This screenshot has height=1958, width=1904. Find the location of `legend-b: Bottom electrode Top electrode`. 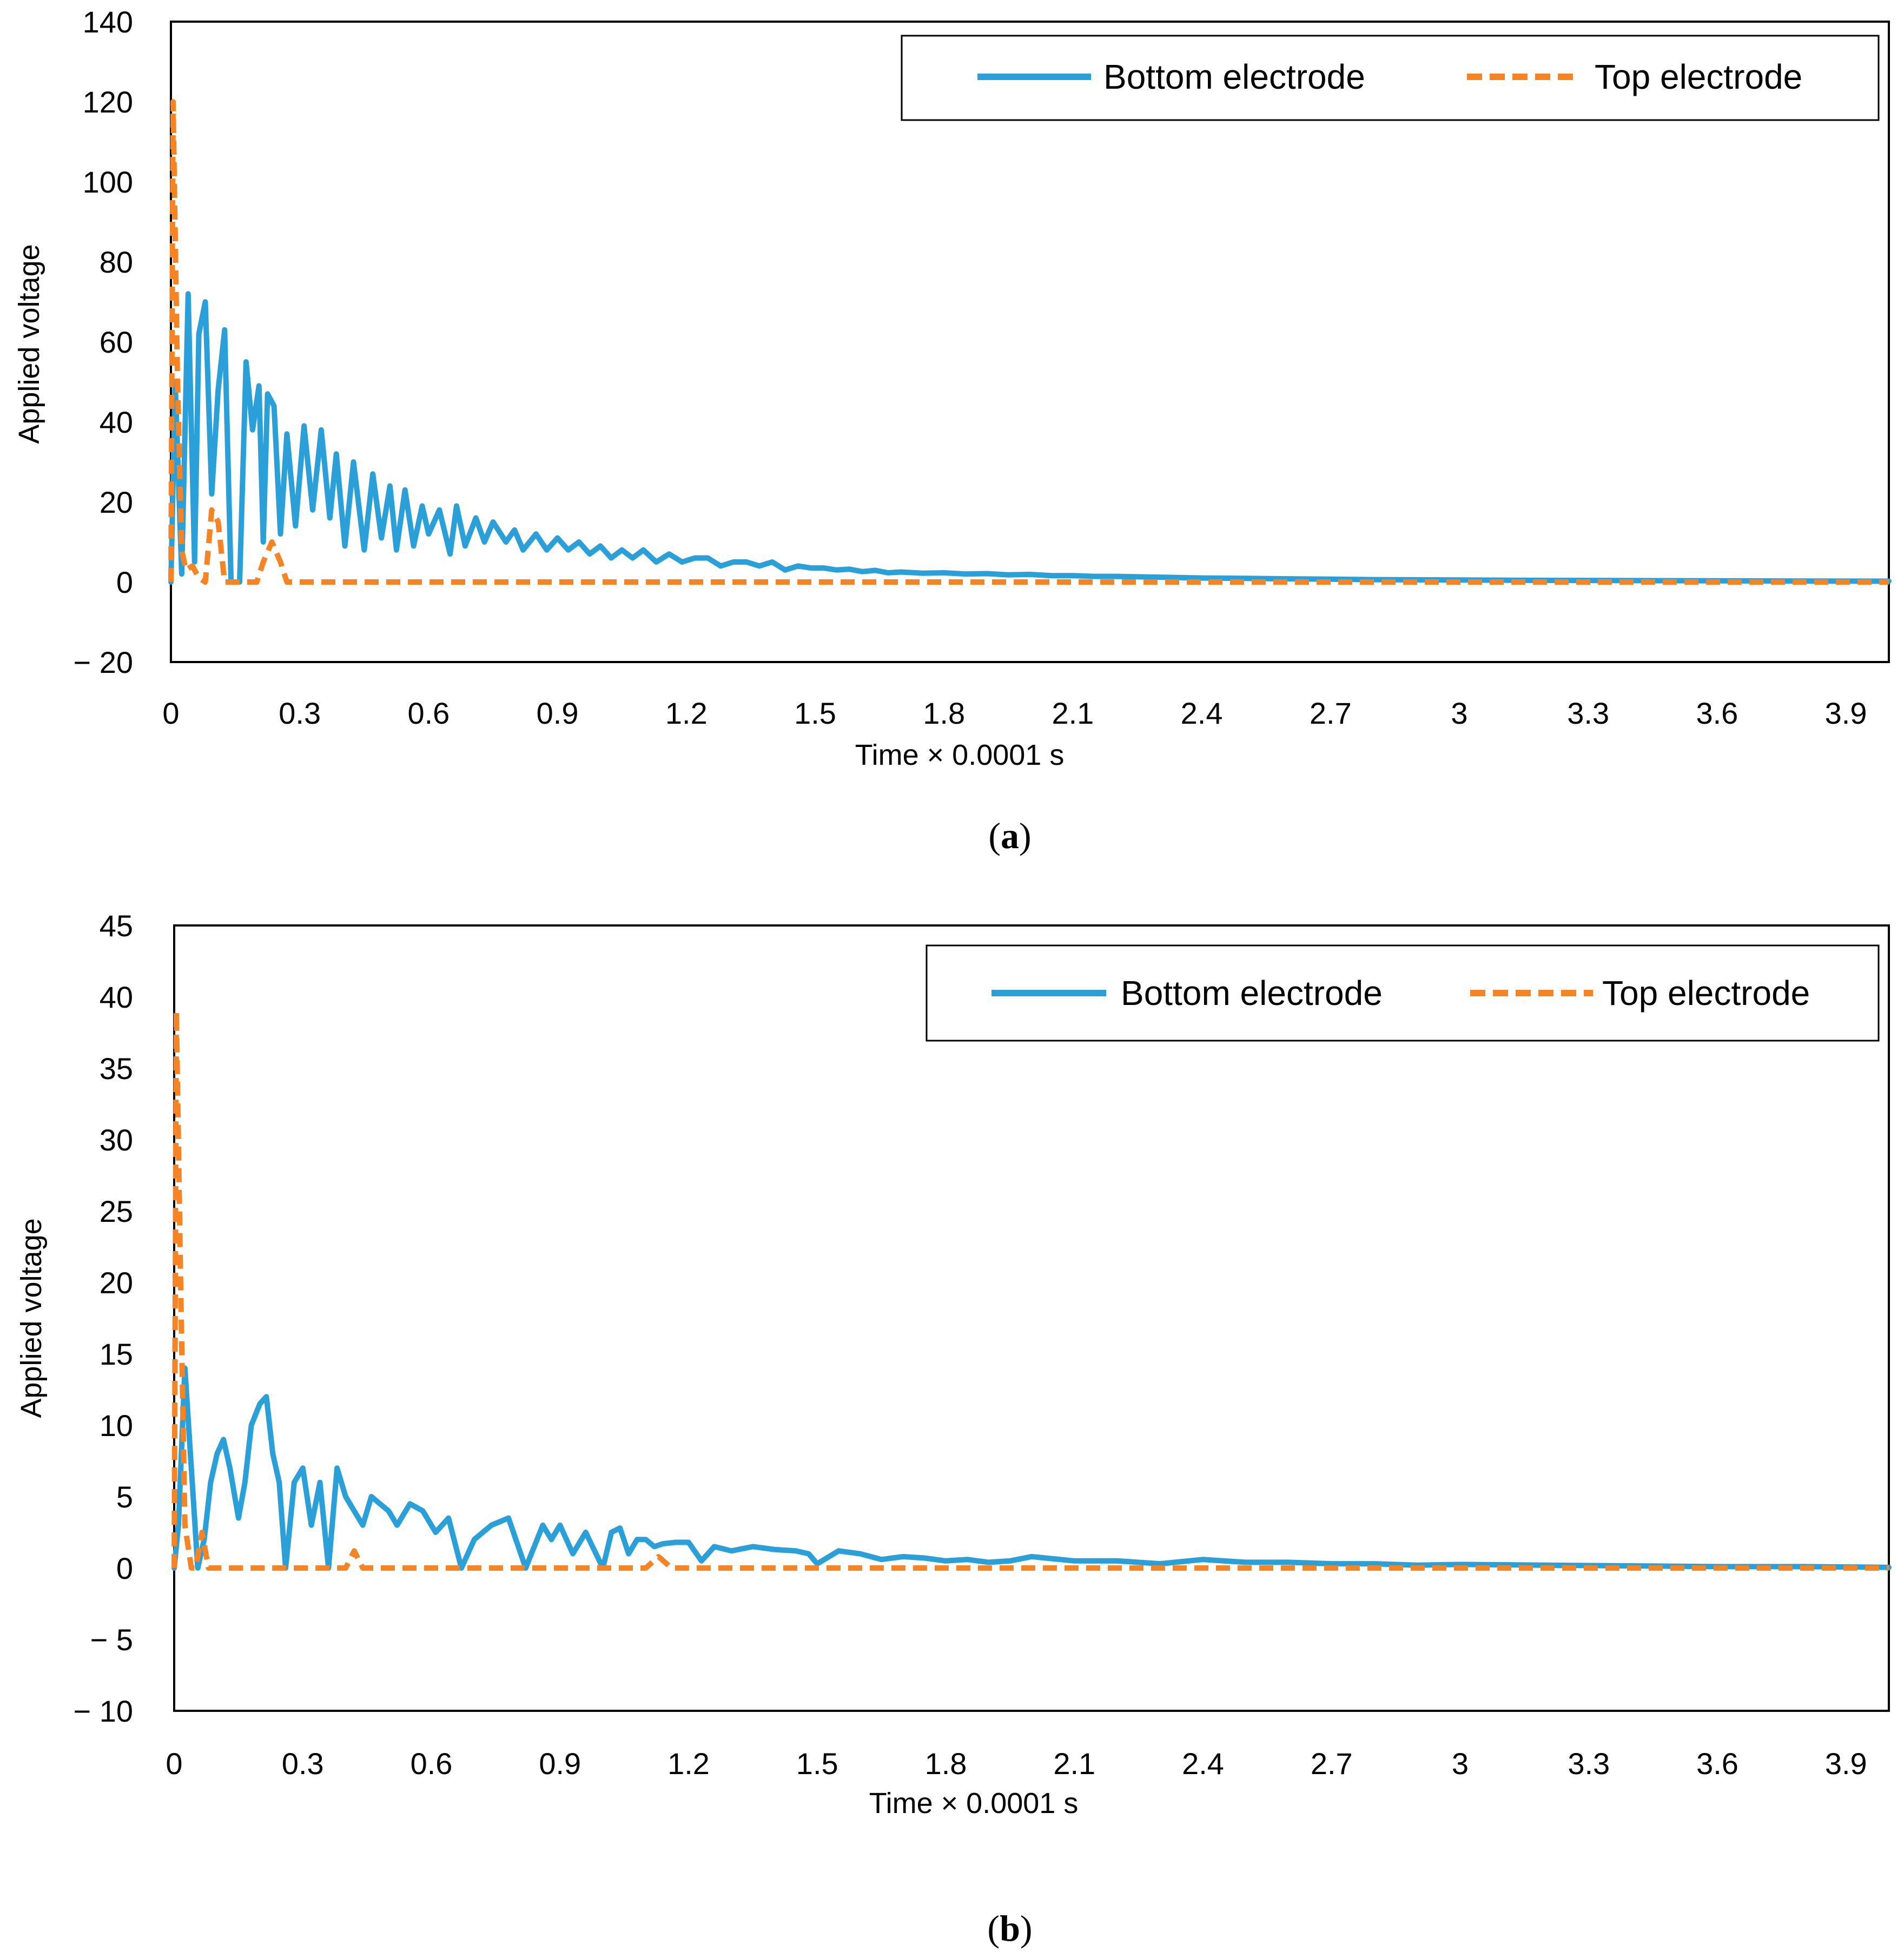

legend-b: Bottom electrode Top electrode is located at coordinates (1402, 993).